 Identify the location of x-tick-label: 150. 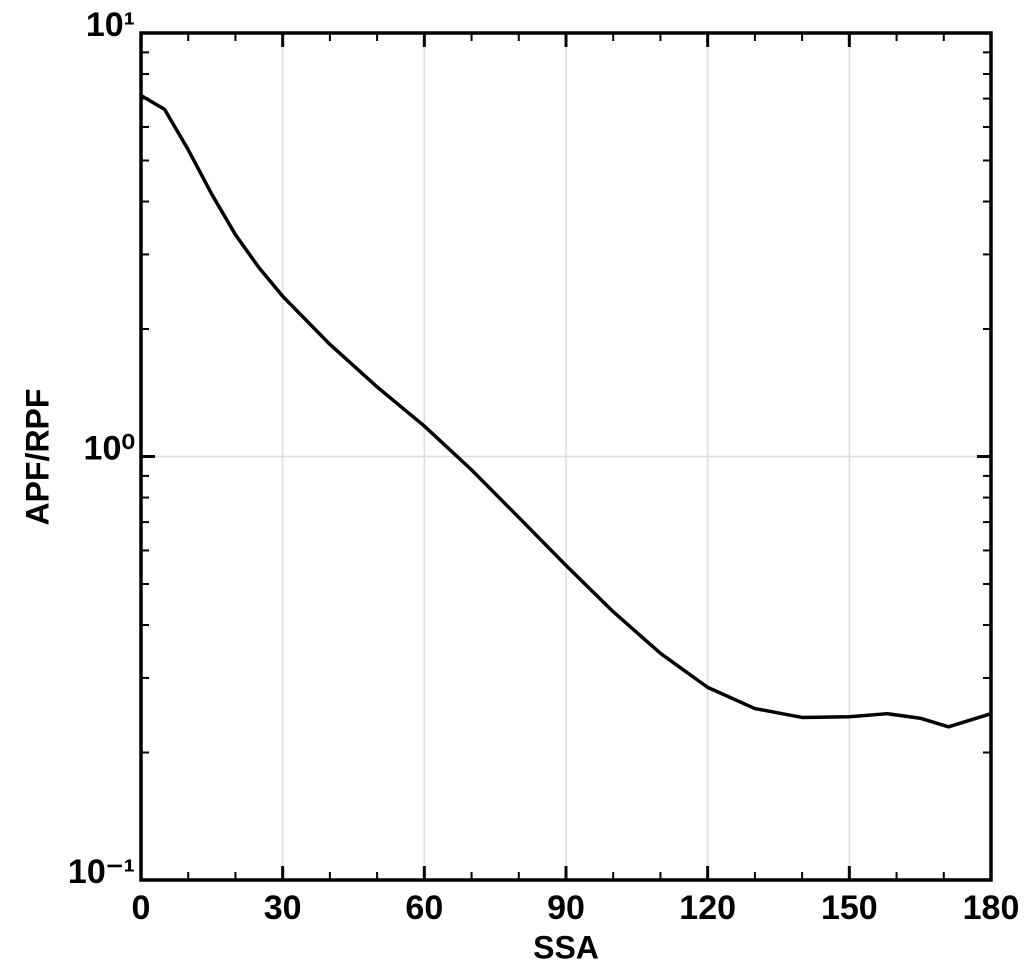
(849, 908).